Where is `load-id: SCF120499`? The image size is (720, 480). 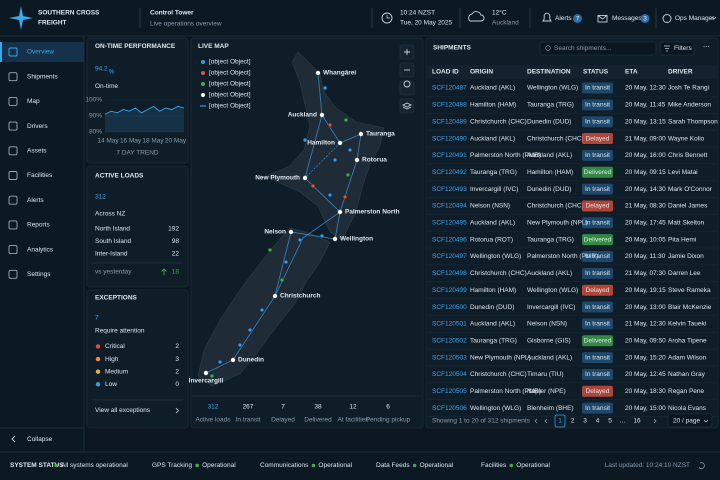 load-id: SCF120499 is located at coordinates (449, 290).